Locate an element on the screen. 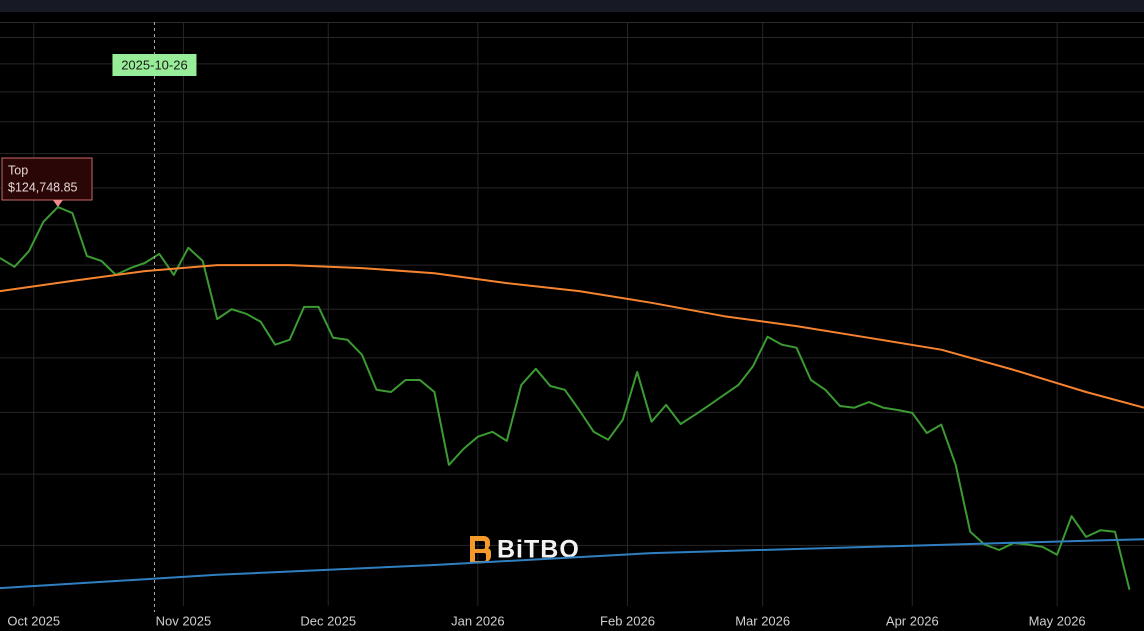 The width and height of the screenshot is (1144, 631). crosshair-label-bg is located at coordinates (154, 65).